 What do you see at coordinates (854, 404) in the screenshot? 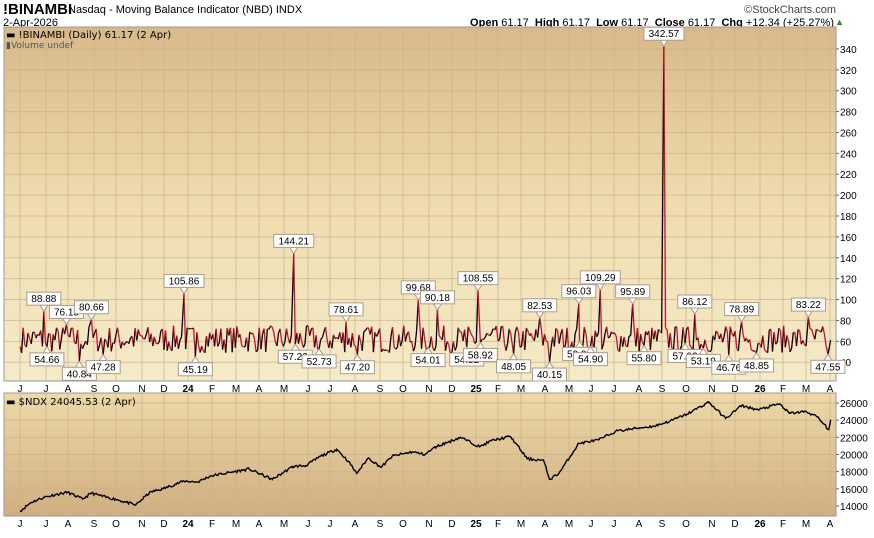
I see `y-tick-label: 26000` at bounding box center [854, 404].